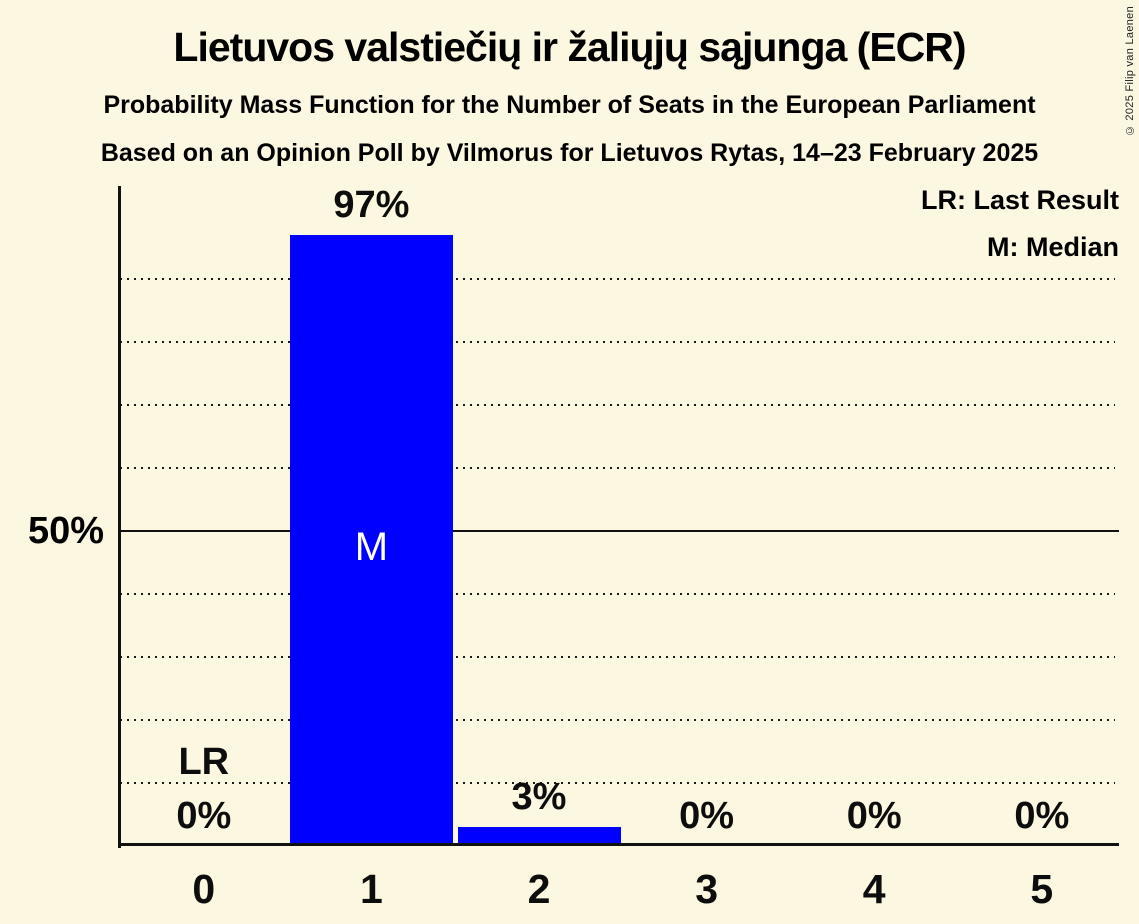 Image resolution: width=1139 pixels, height=924 pixels. Describe the element at coordinates (874, 889) in the screenshot. I see `x-axis-label-seats-4: 4` at that location.